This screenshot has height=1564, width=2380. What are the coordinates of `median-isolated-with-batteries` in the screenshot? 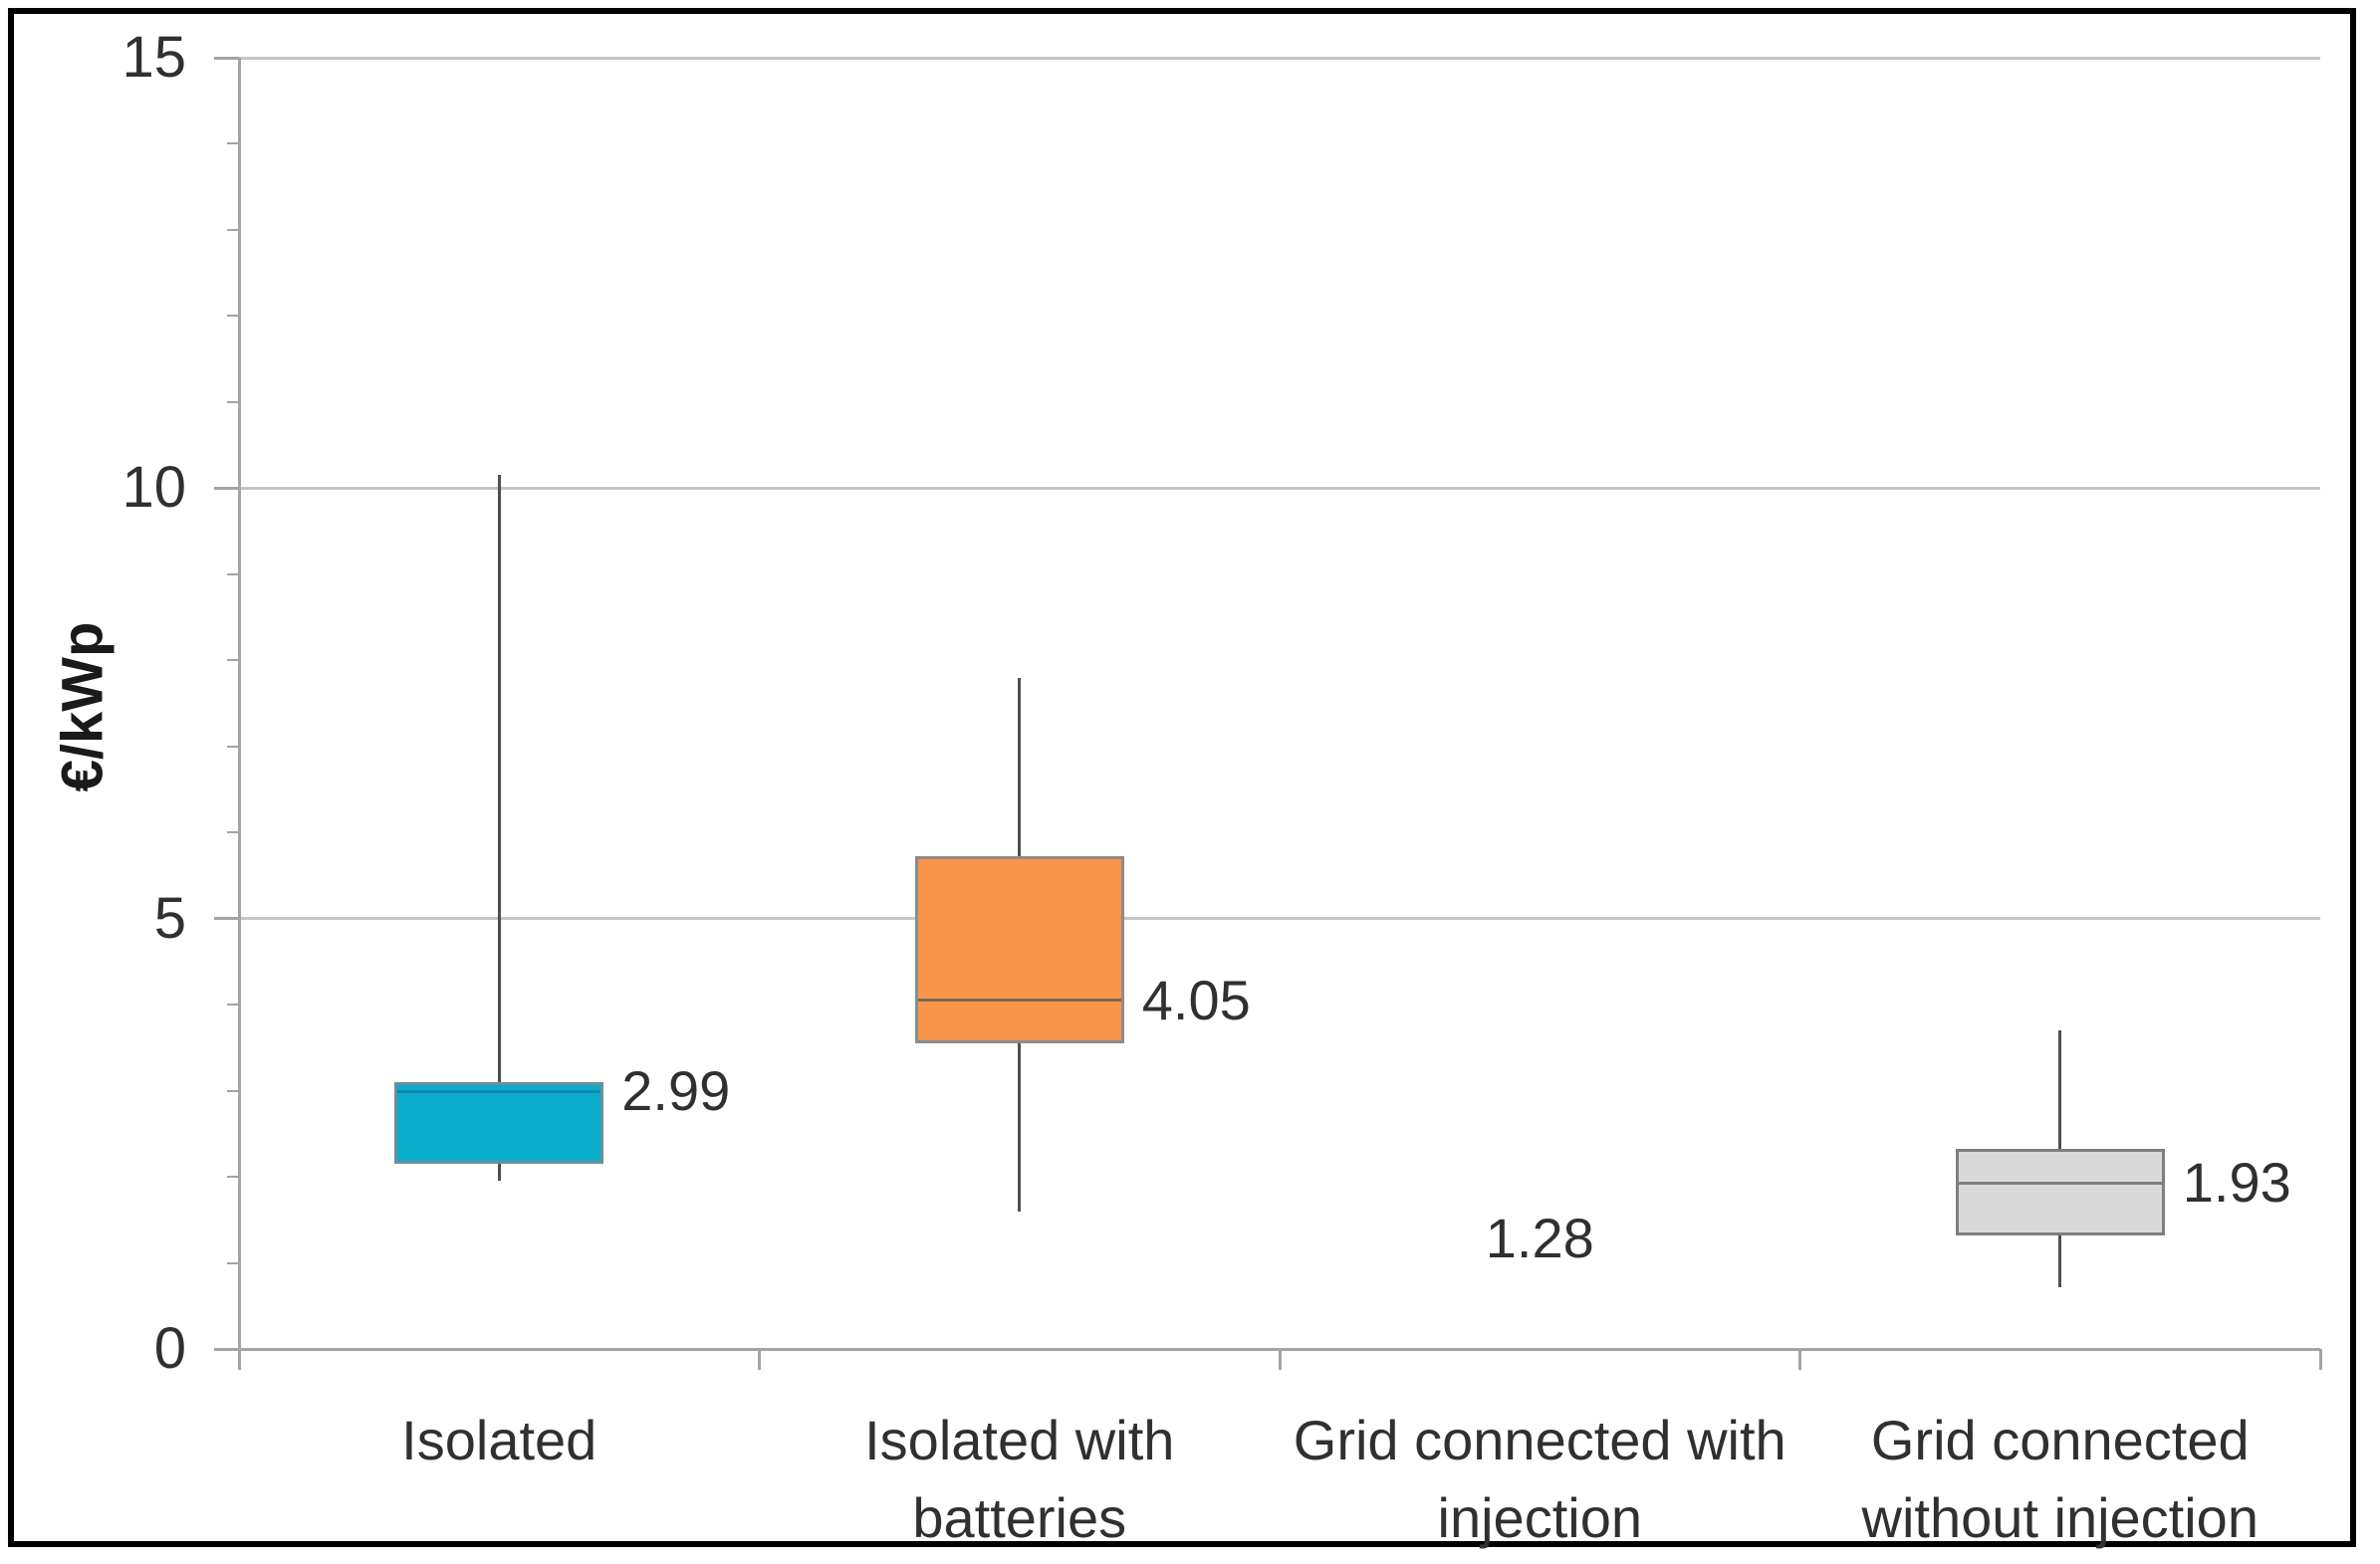 It's located at (1019, 1001).